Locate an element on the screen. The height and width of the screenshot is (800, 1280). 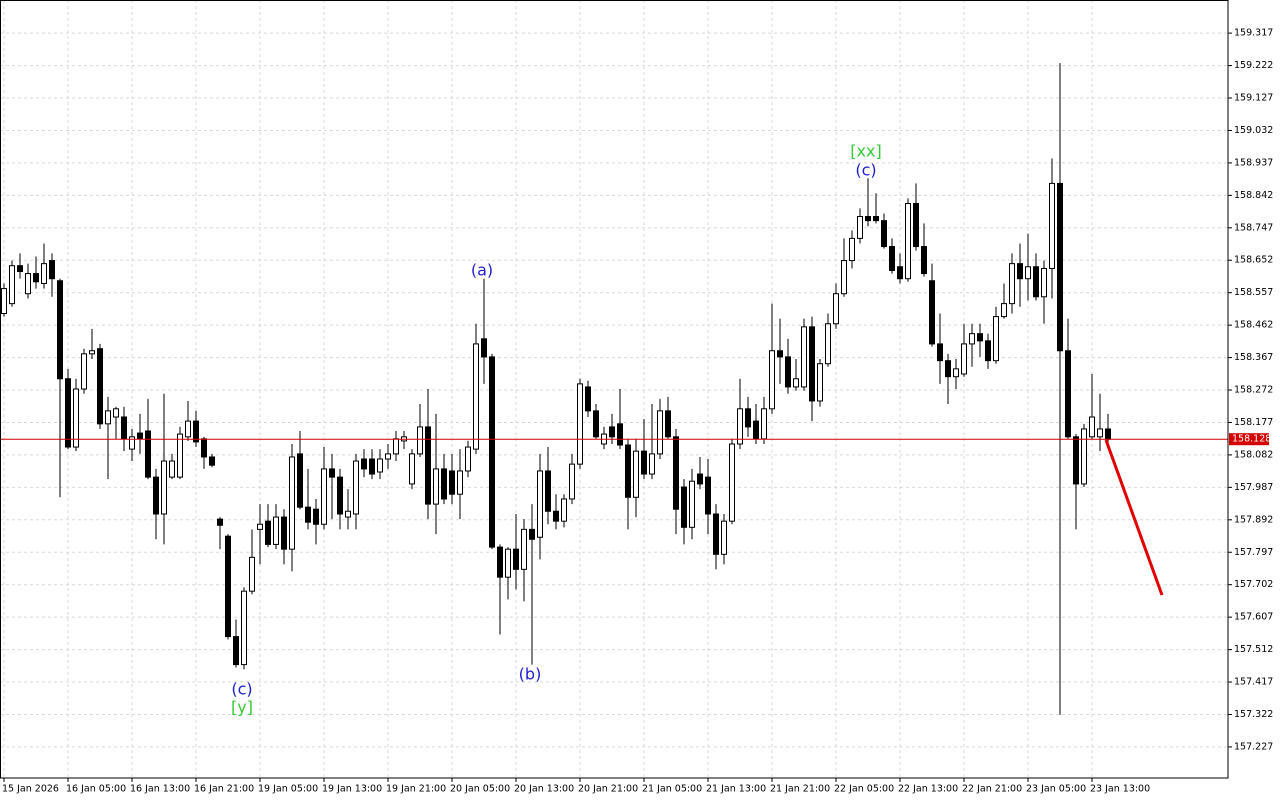
y-tick-label: 157.417 is located at coordinates (1253, 682).